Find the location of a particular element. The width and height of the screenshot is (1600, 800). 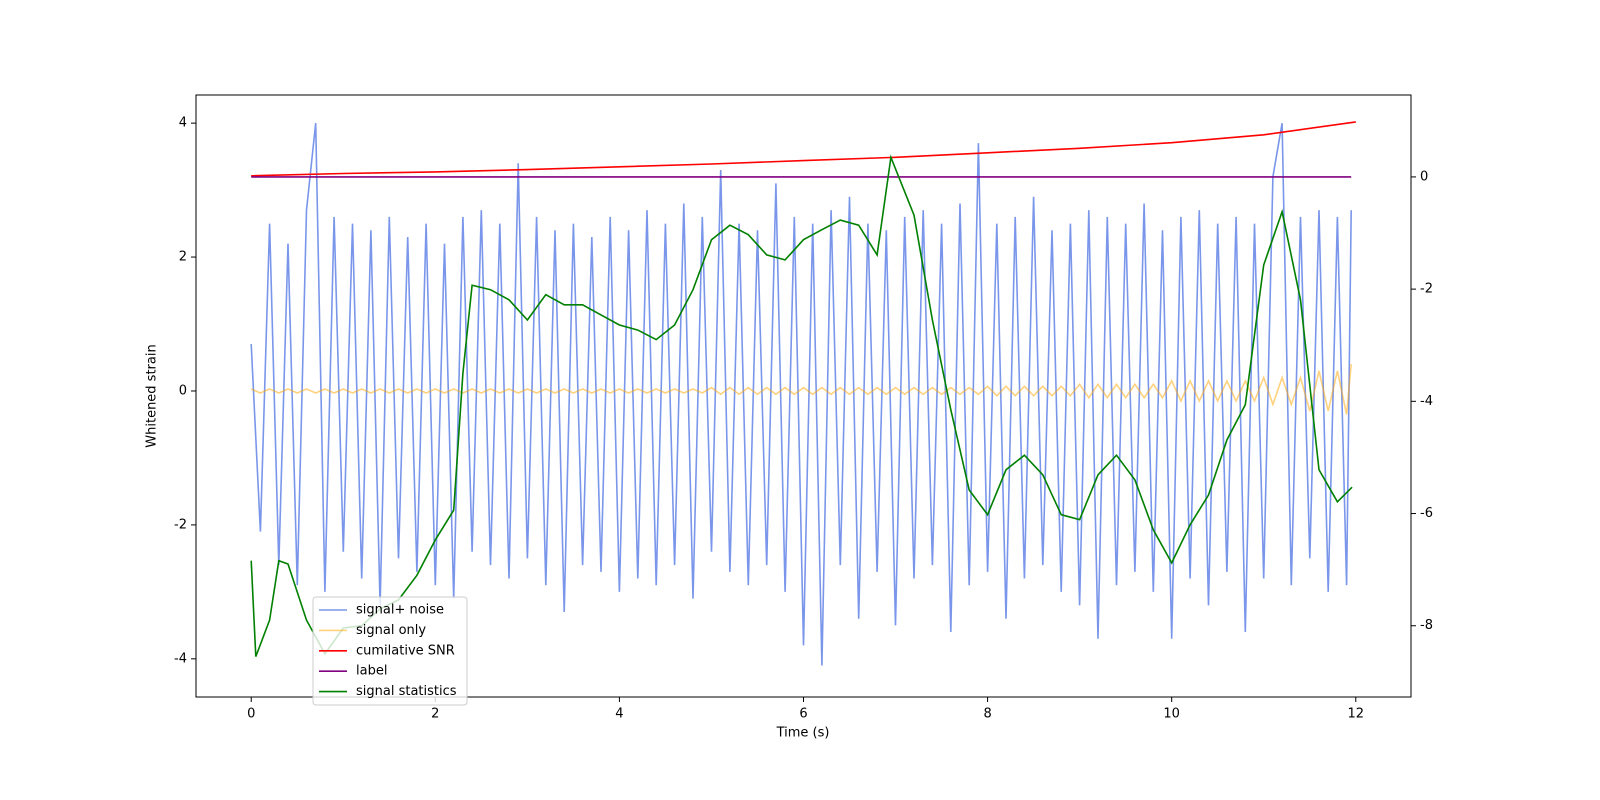

legend-label: label is located at coordinates (371, 671).